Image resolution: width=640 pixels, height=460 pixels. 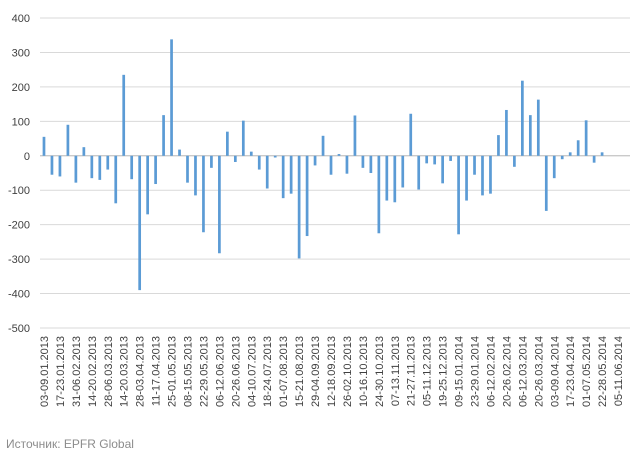 I want to click on x-tick-label: 21-27.11.2013, so click(x=412, y=371).